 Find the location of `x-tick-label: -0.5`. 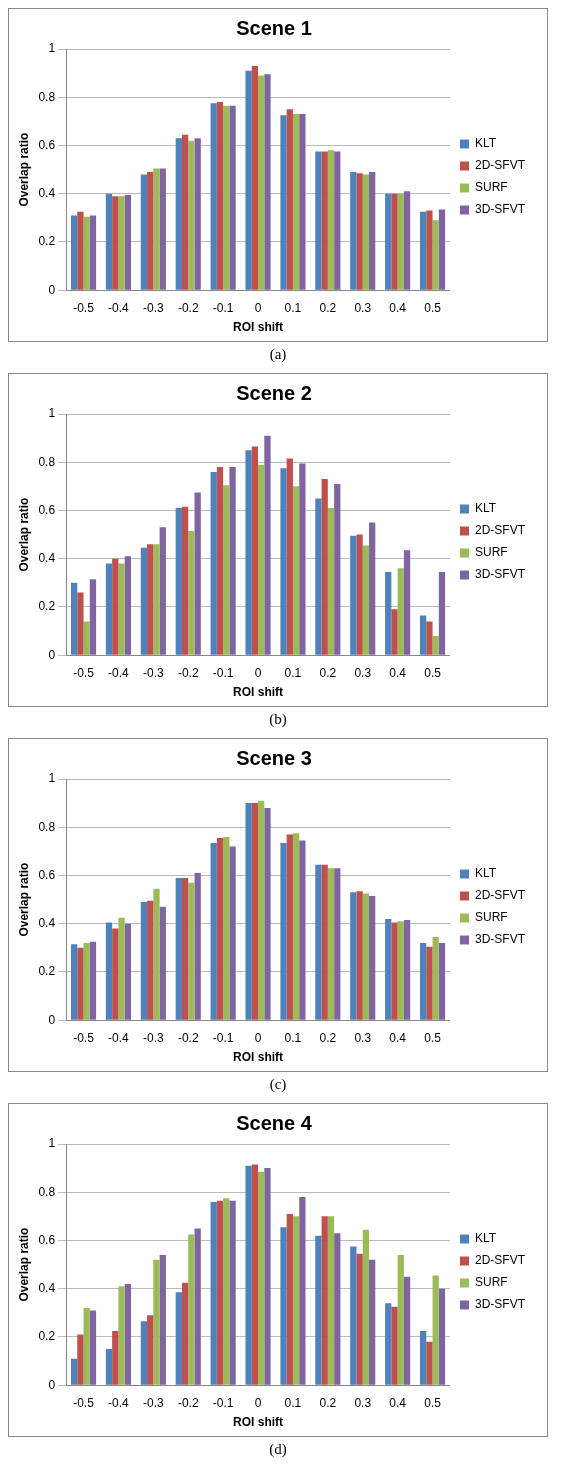

x-tick-label: -0.5 is located at coordinates (84, 672).